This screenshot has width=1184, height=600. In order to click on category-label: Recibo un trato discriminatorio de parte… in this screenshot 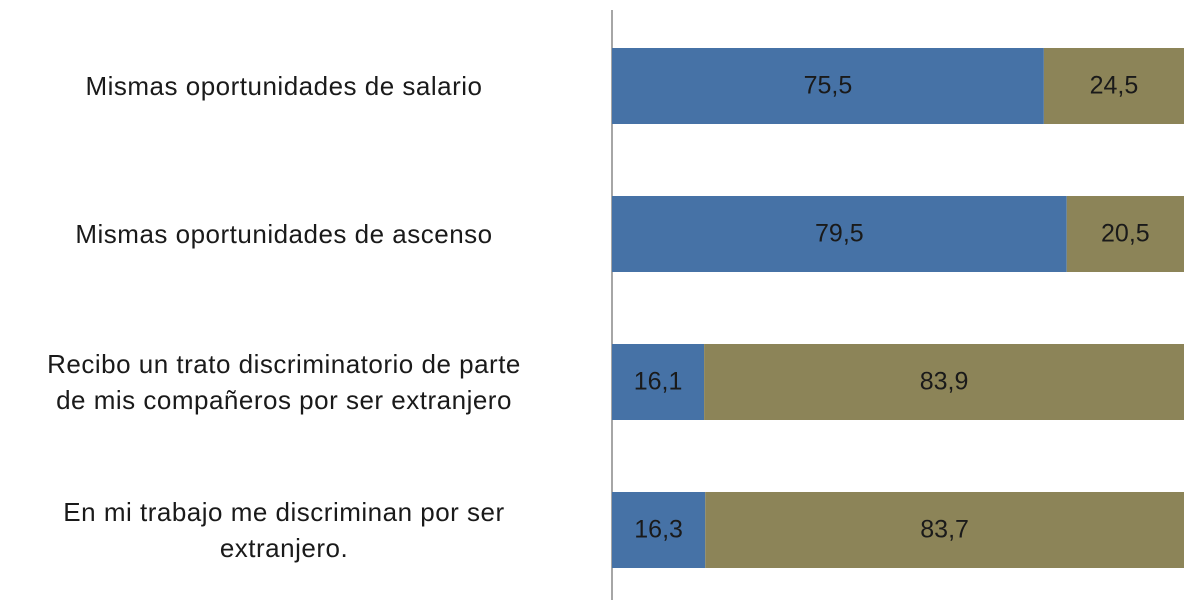, I will do `click(284, 382)`.